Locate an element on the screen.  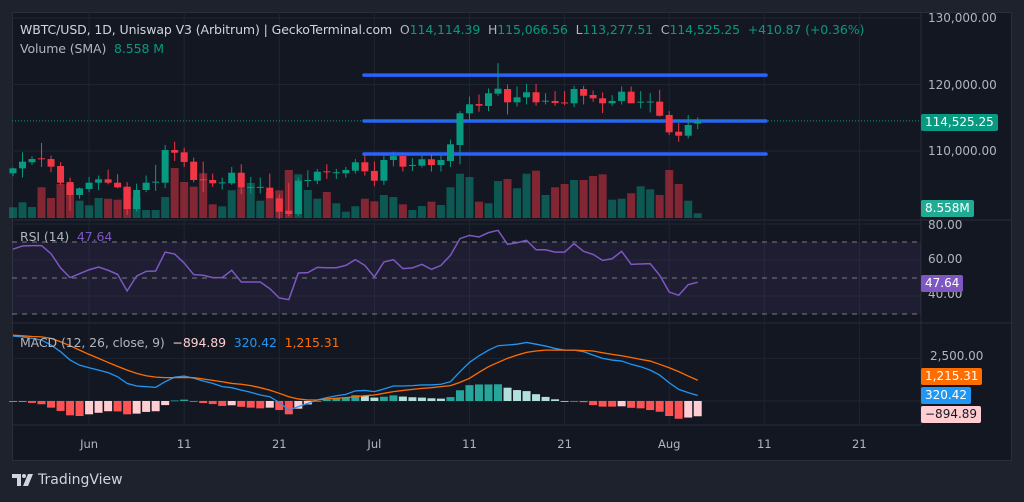
volume-legend: Volume (SMA) 8.558 M is located at coordinates (92, 48).